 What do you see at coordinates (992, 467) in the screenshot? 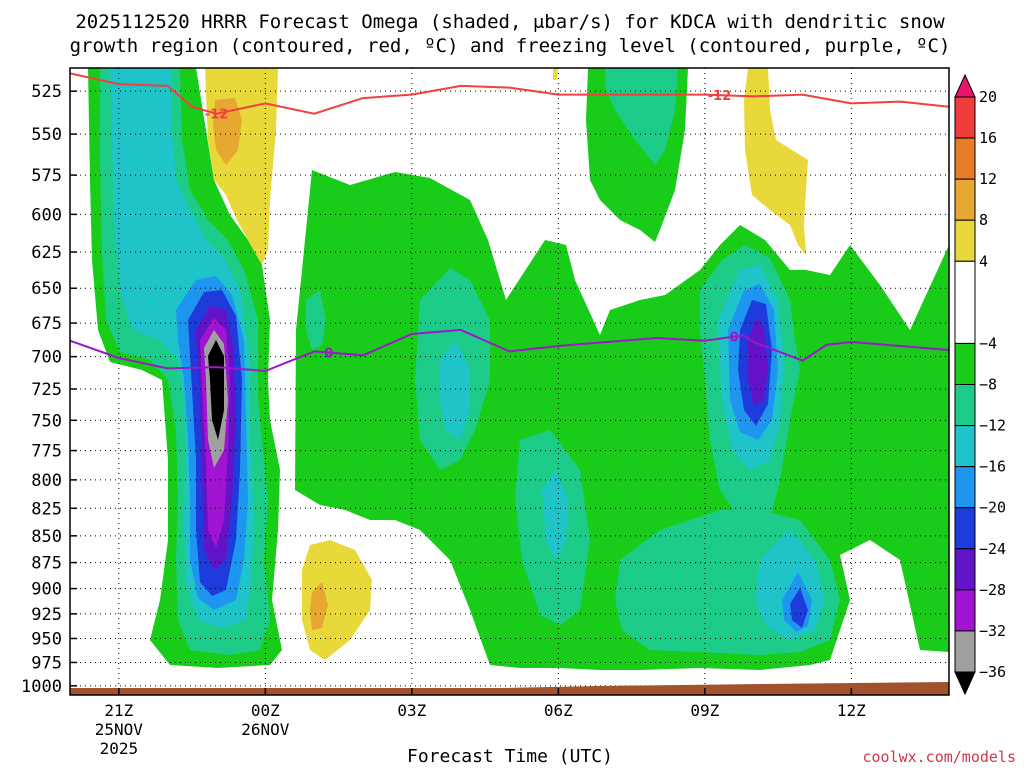
I see `colorbar-label: −16` at bounding box center [992, 467].